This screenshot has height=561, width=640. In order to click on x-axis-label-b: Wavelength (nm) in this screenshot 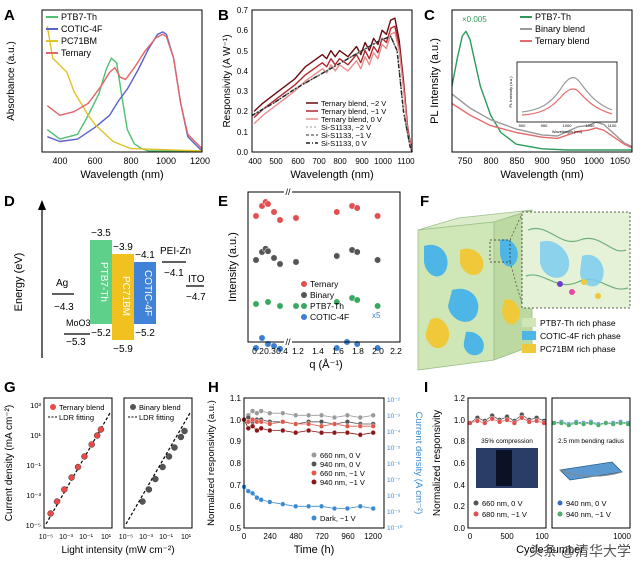, I will do `click(331, 175)`.